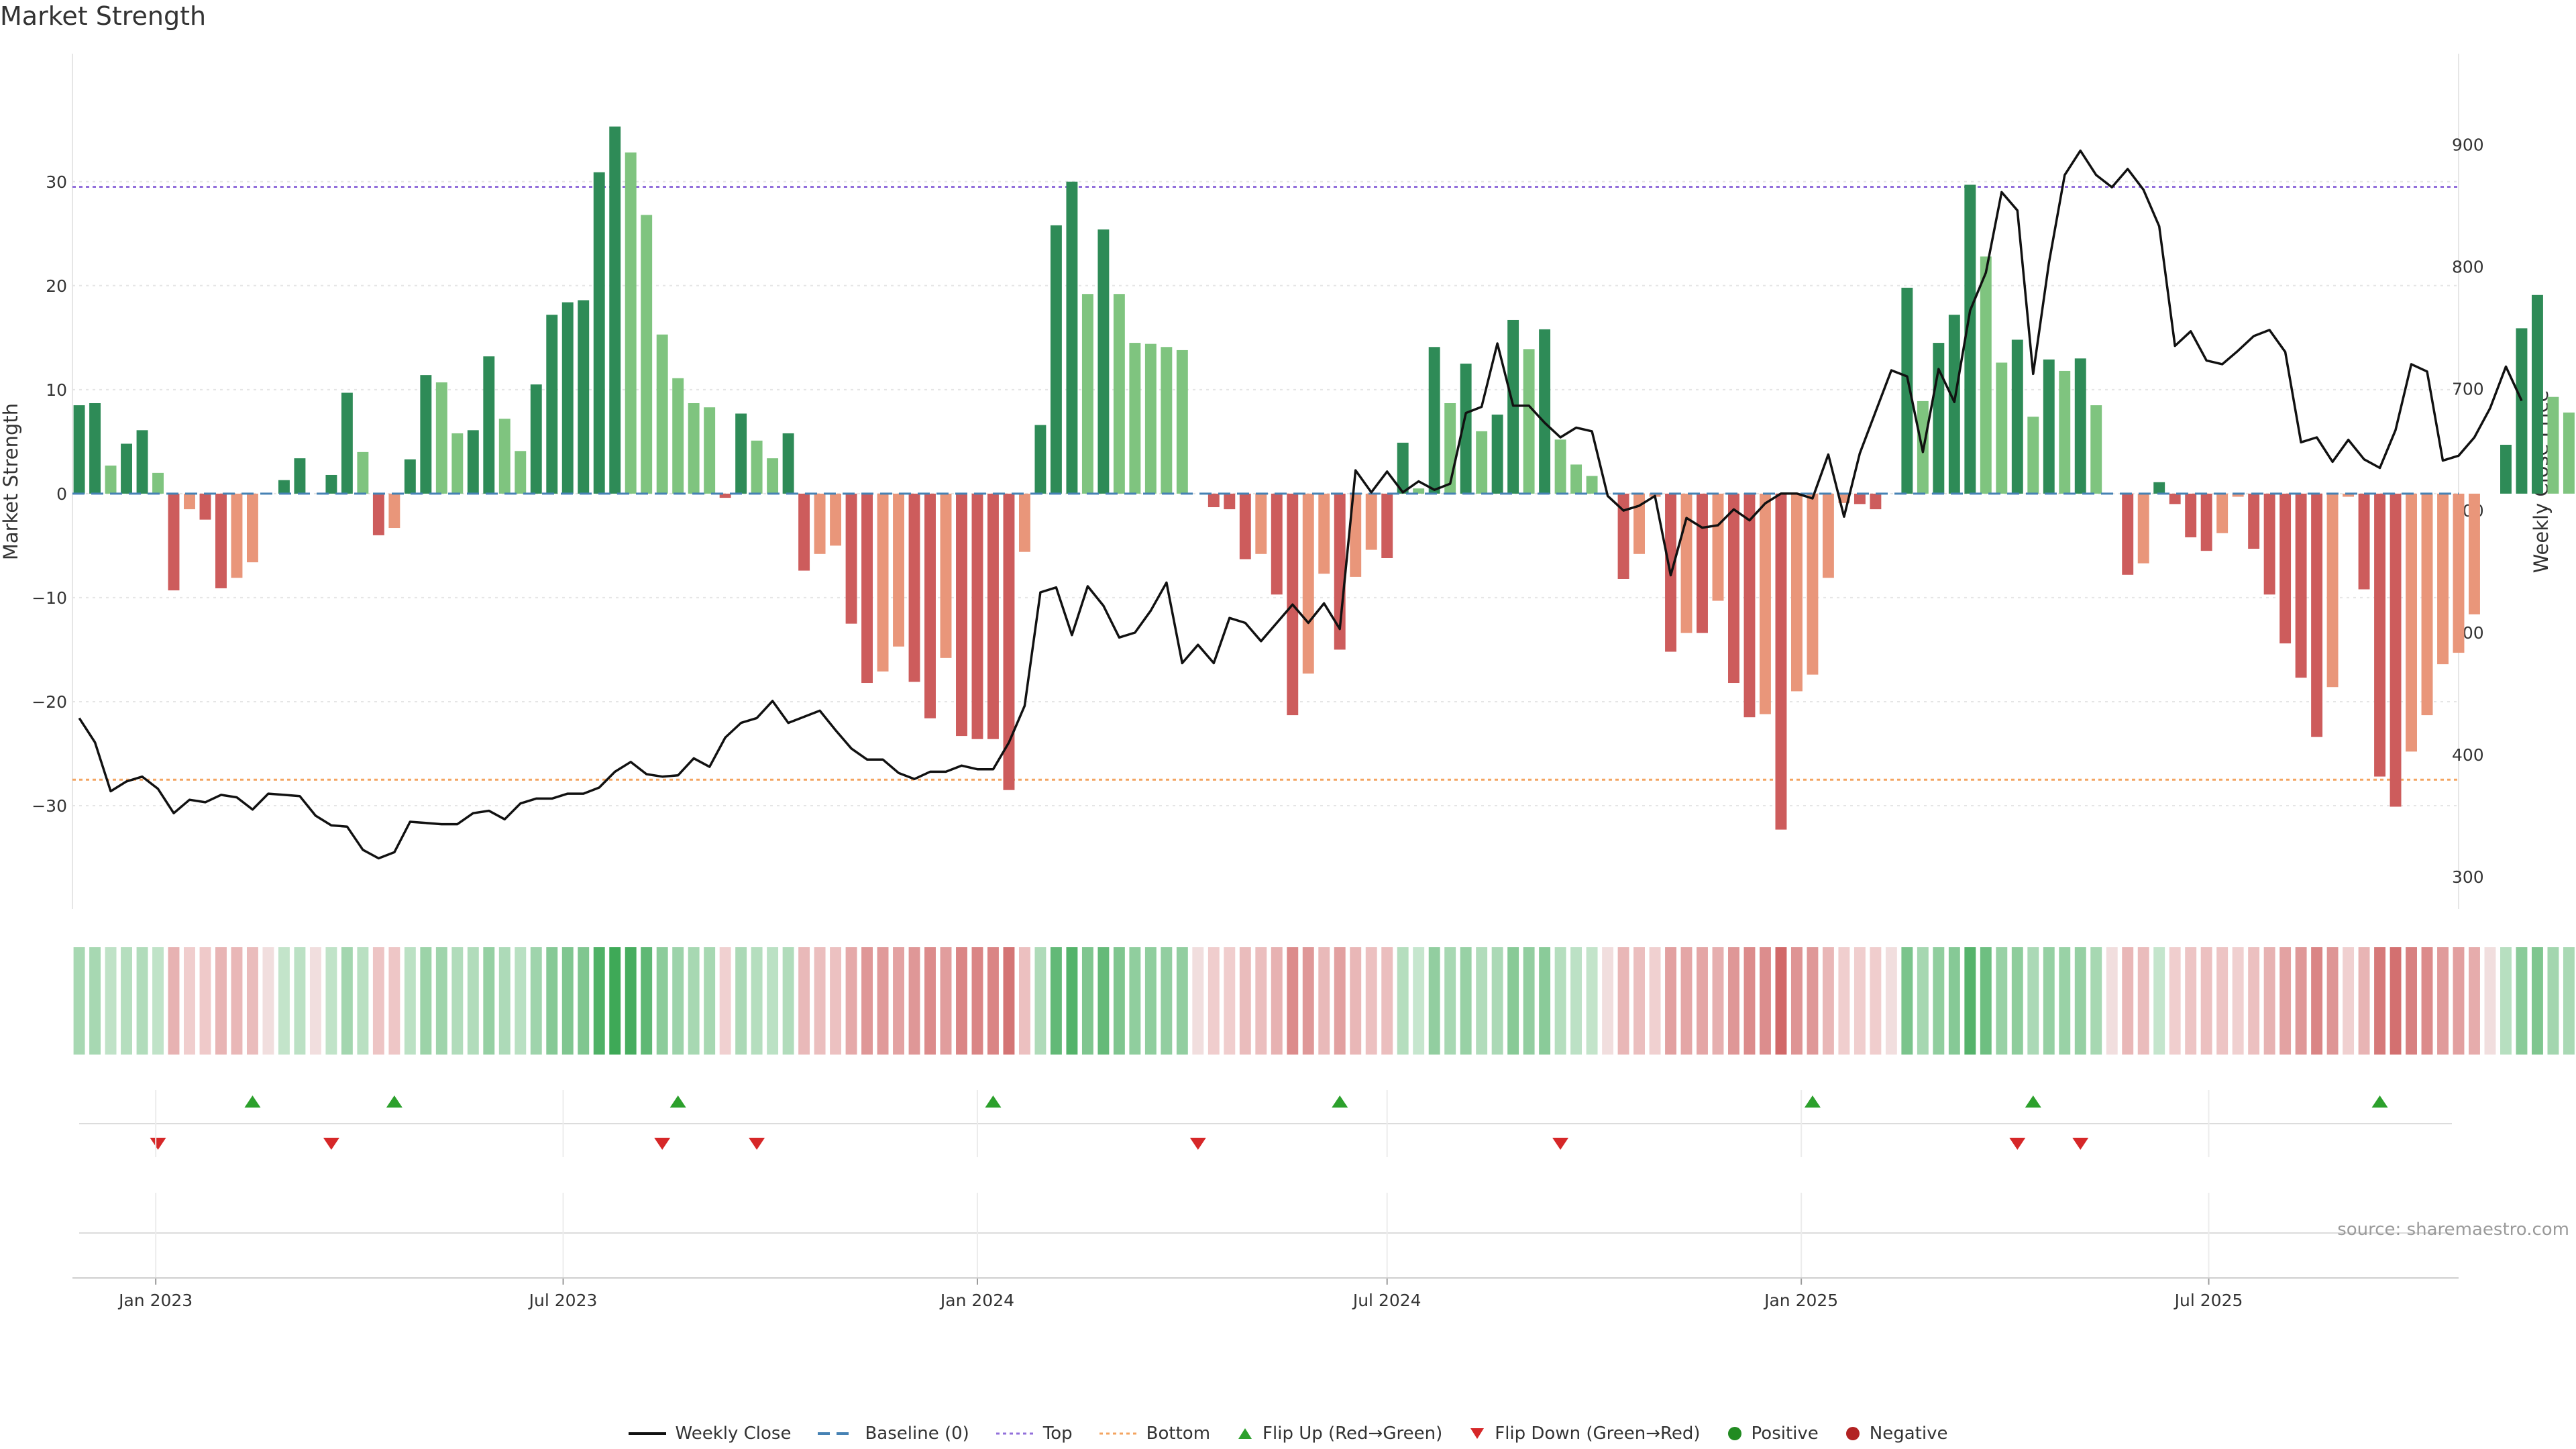 Image resolution: width=2576 pixels, height=1449 pixels. I want to click on x-tick-label: Jan 2023, so click(155, 1300).